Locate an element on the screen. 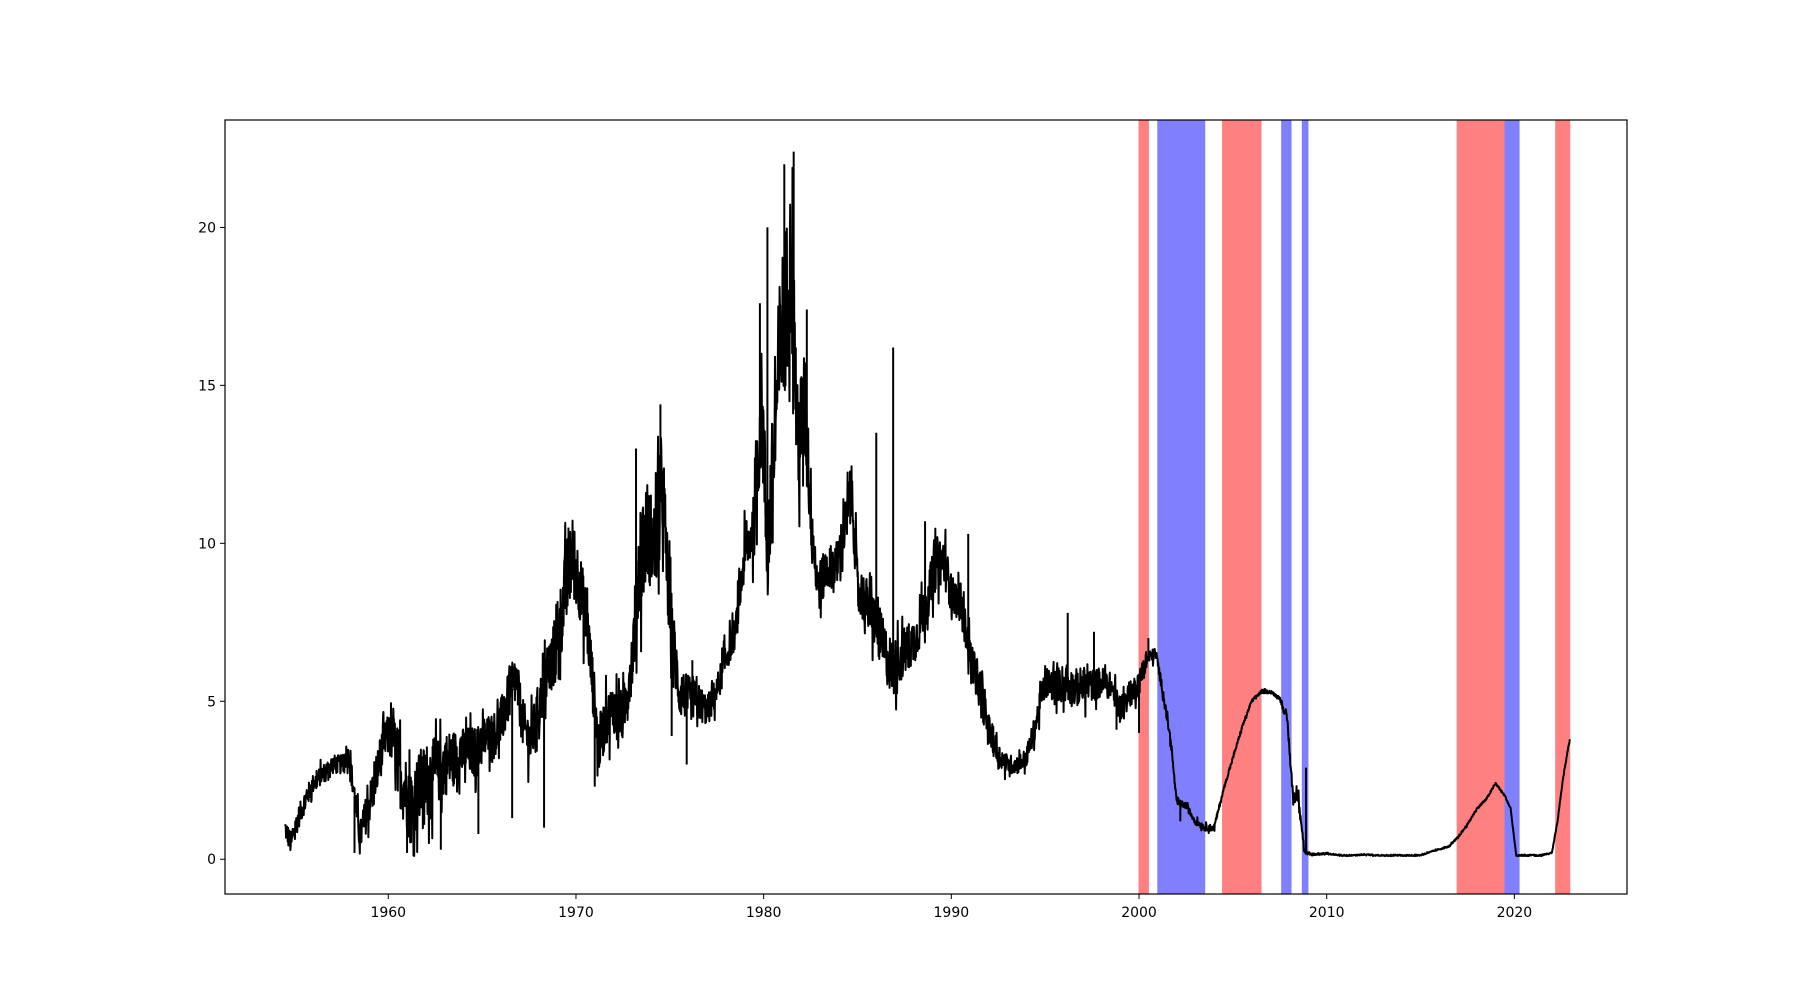  x-tick-label-2000: 2000 is located at coordinates (1139, 913).